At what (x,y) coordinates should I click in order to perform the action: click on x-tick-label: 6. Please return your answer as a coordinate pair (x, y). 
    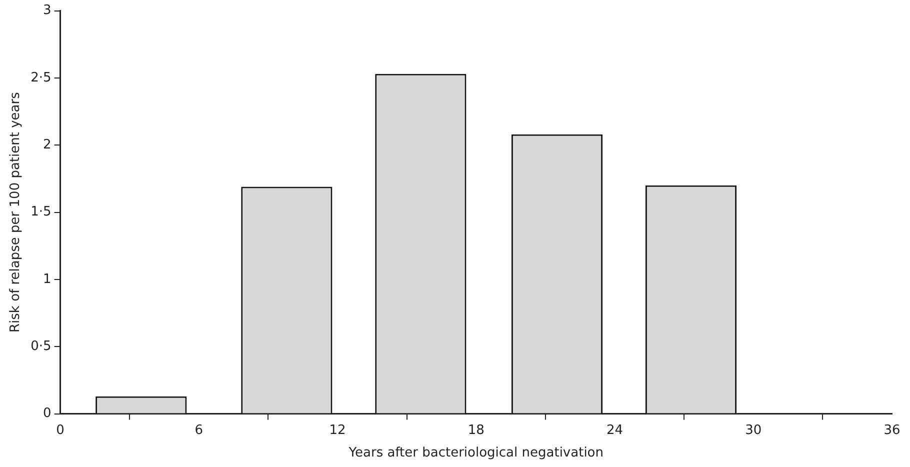
    Looking at the image, I should click on (199, 430).